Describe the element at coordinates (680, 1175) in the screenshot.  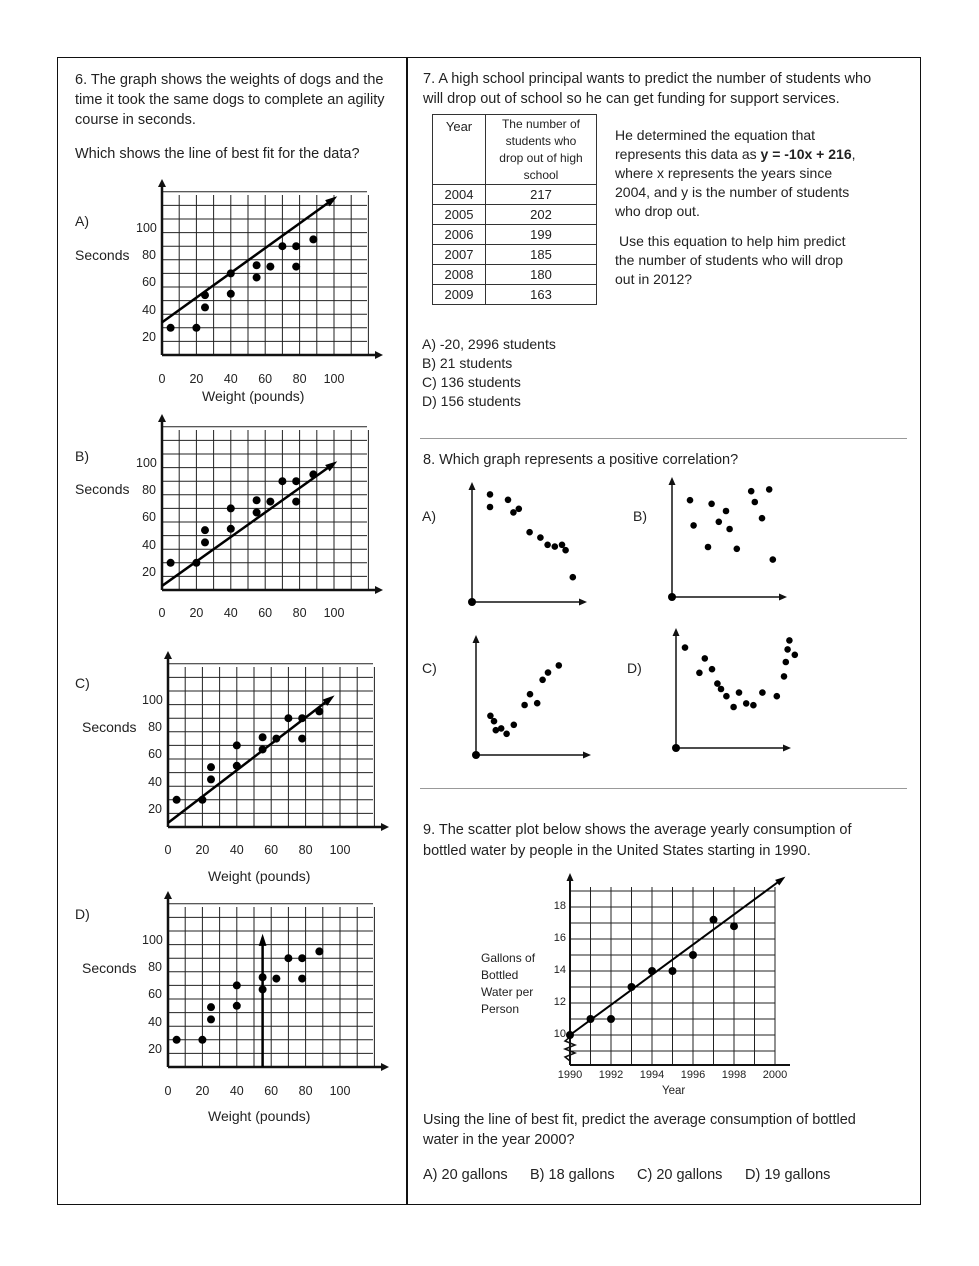
I see `q9-answer-c: C) 20 gallons` at that location.